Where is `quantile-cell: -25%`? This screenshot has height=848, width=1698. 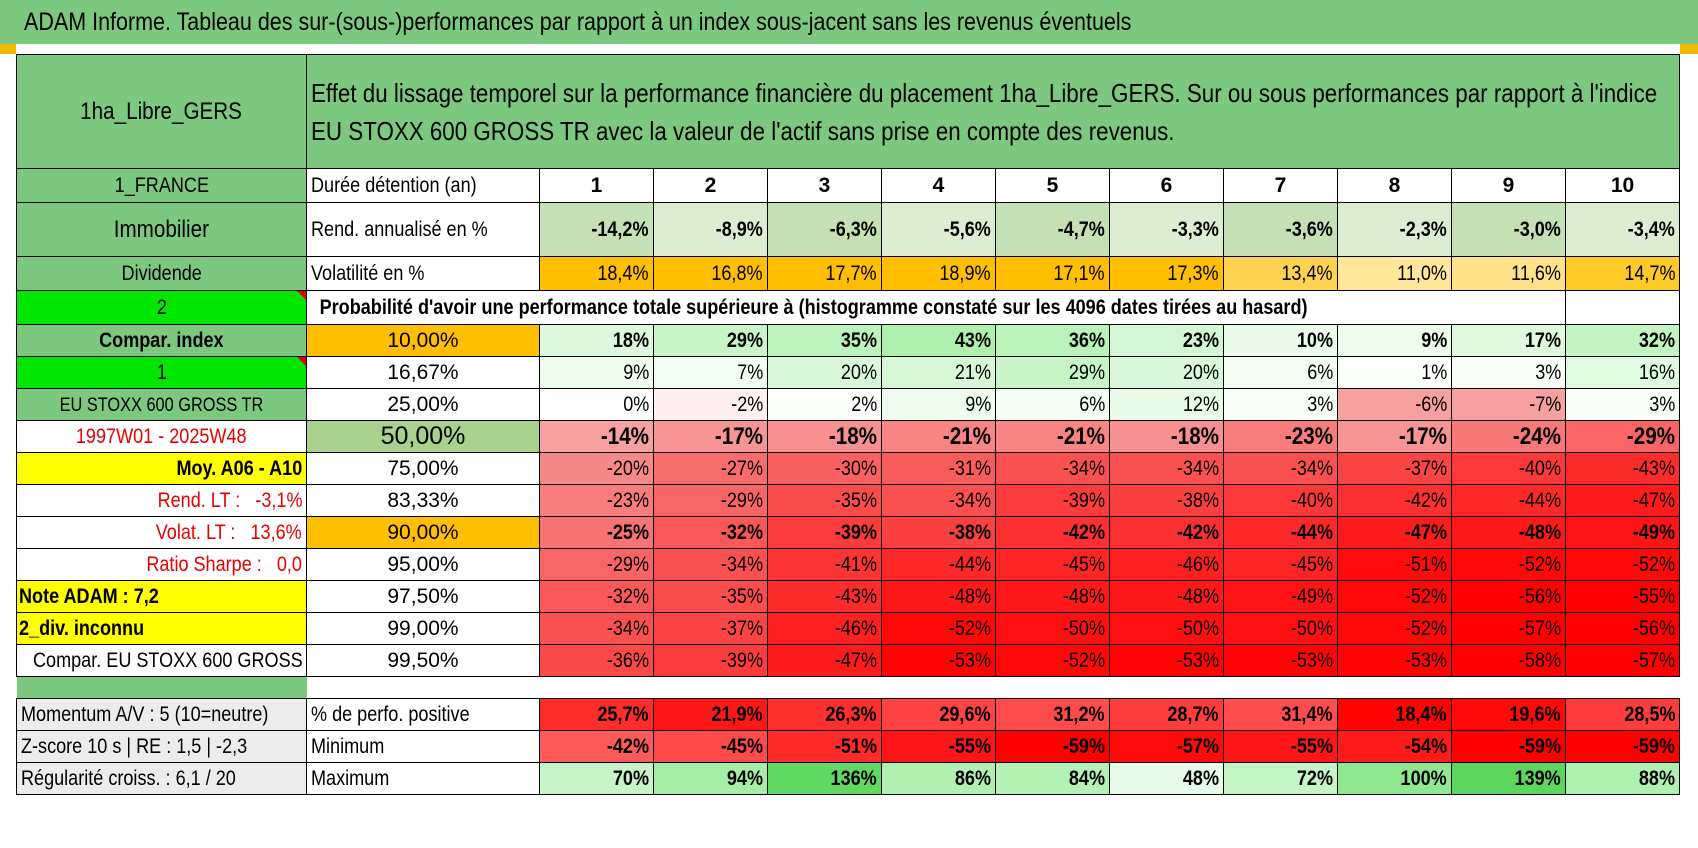 quantile-cell: -25% is located at coordinates (596, 532).